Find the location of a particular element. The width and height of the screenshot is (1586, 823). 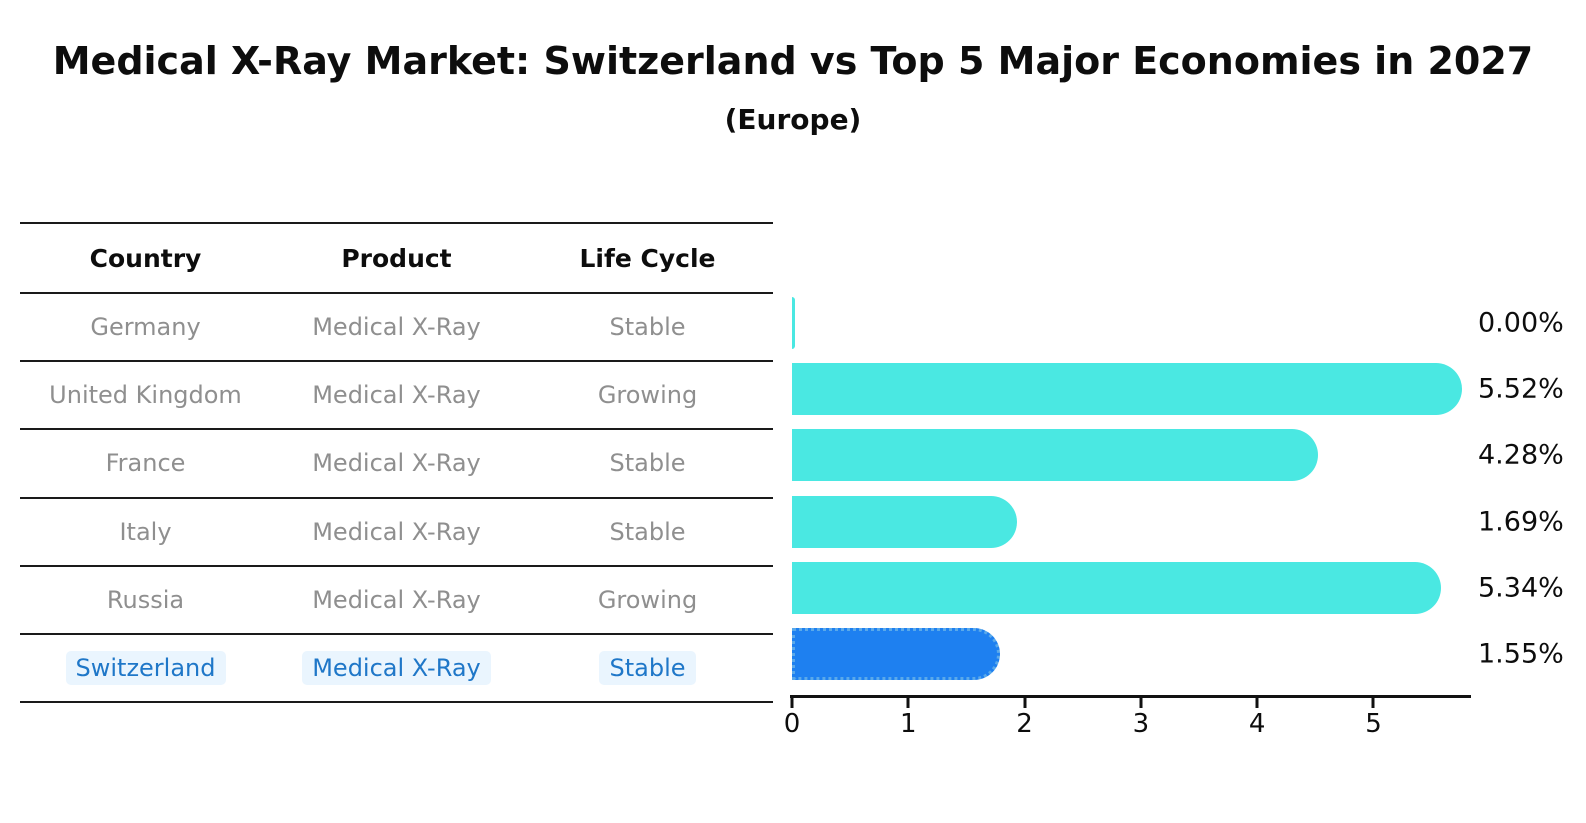

bar-russia is located at coordinates (1116, 587).